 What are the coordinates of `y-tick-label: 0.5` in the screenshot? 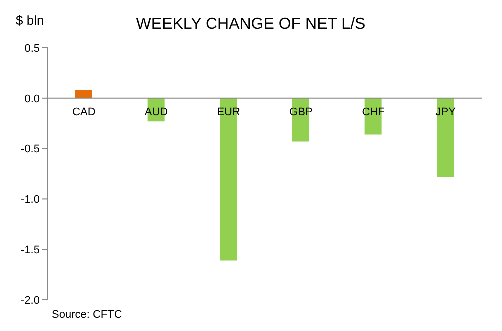 It's located at (32, 48).